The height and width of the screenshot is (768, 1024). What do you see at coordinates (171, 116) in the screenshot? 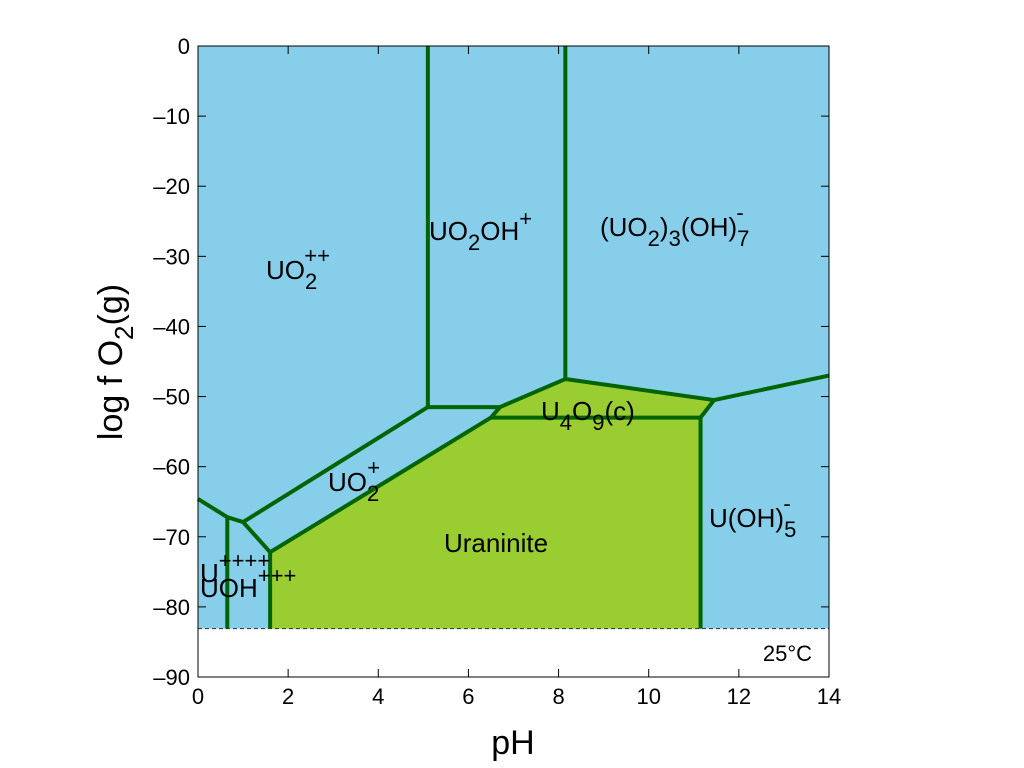
I see `y-tick-label: –10` at bounding box center [171, 116].